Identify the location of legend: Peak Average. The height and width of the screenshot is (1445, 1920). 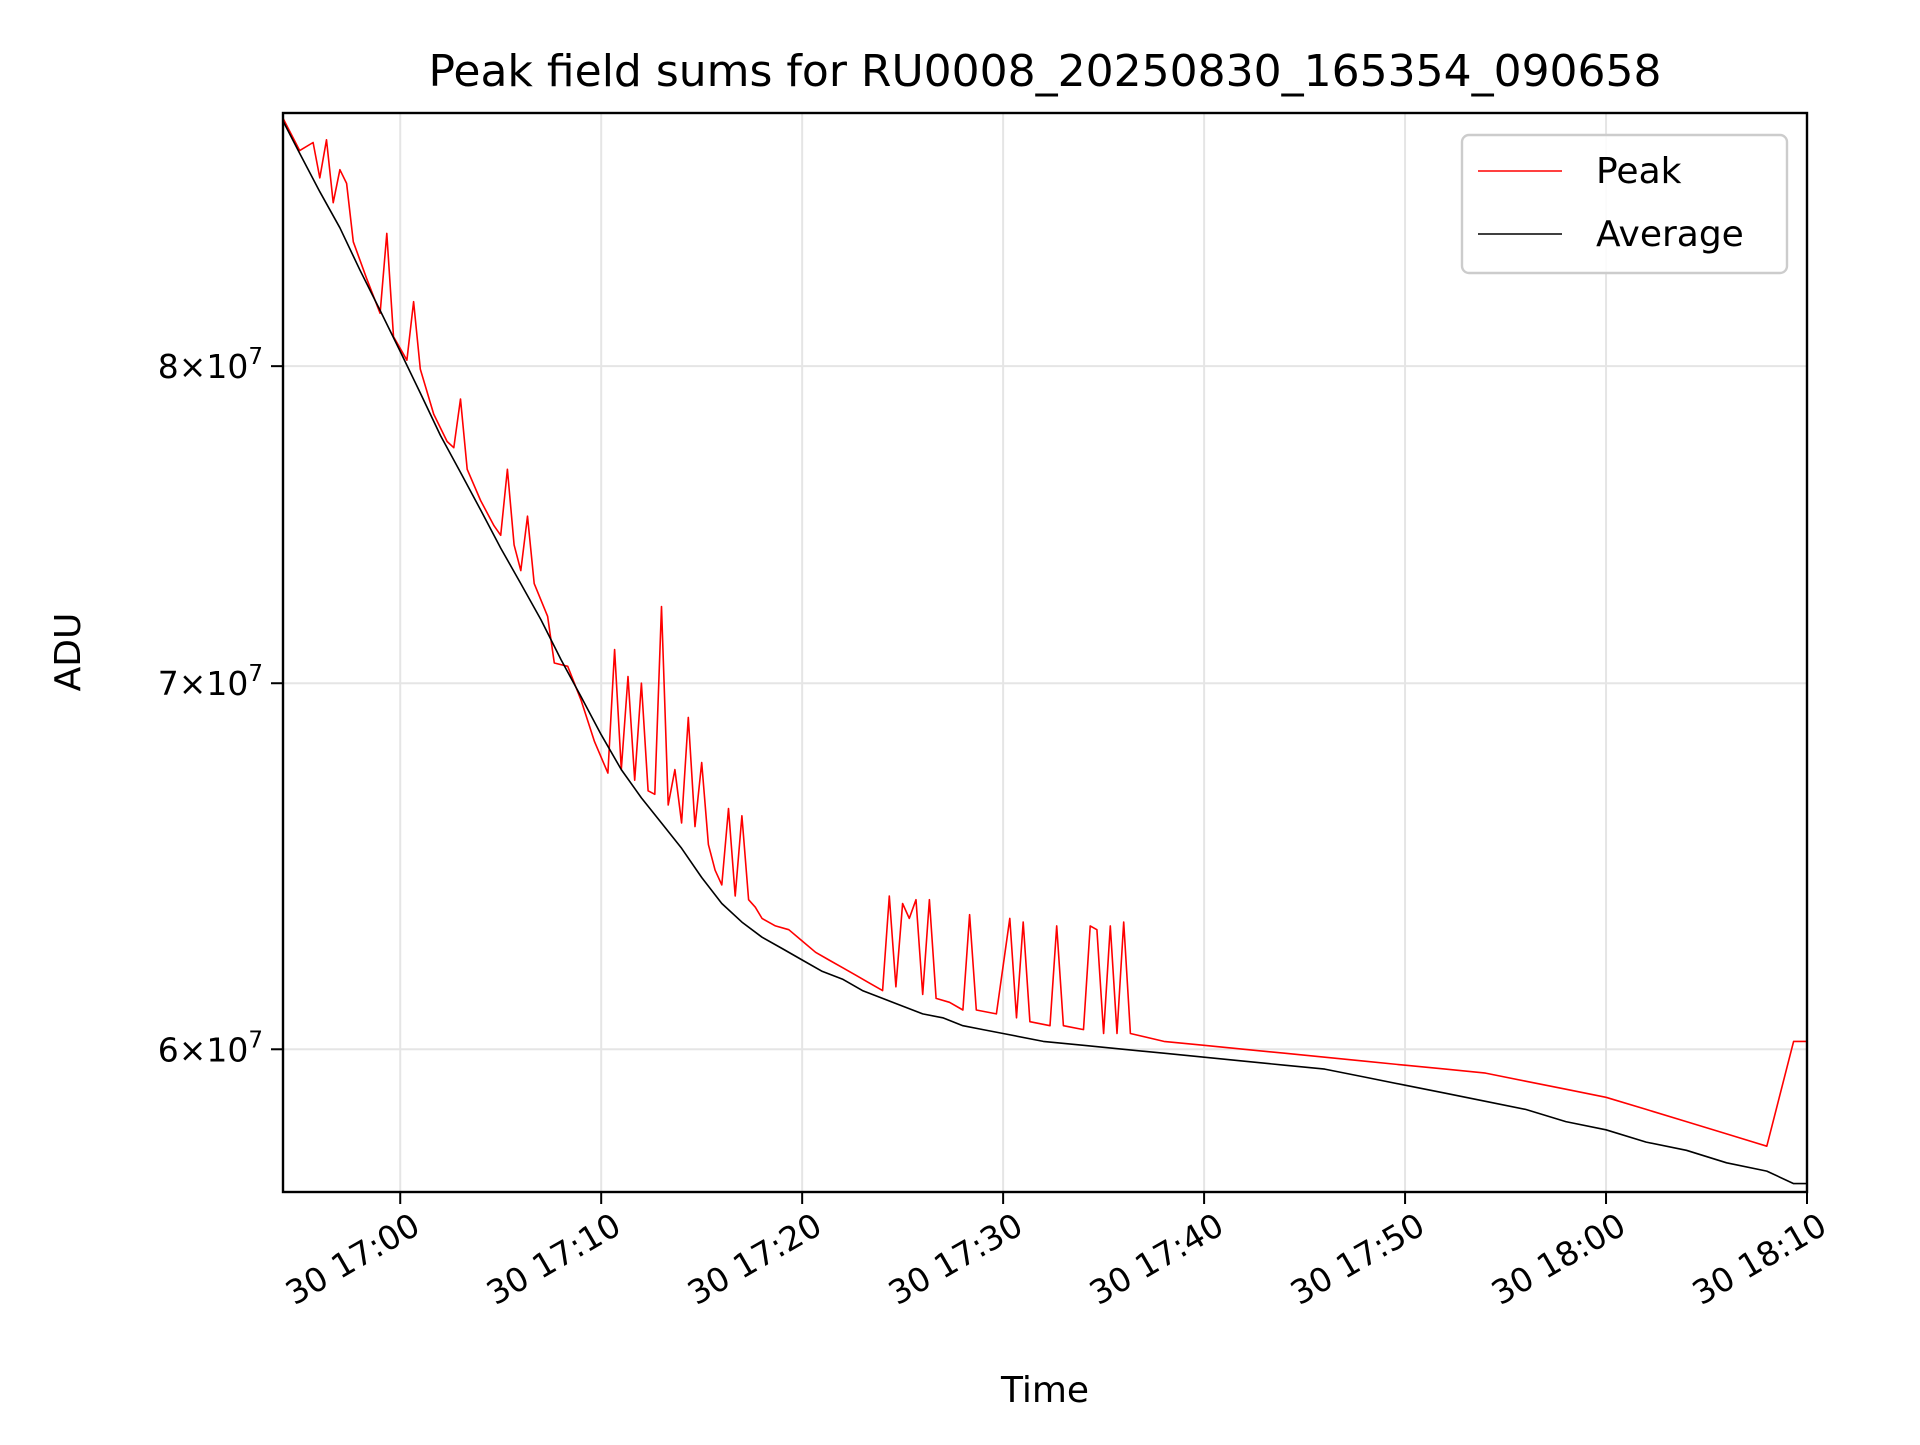
(1624, 204).